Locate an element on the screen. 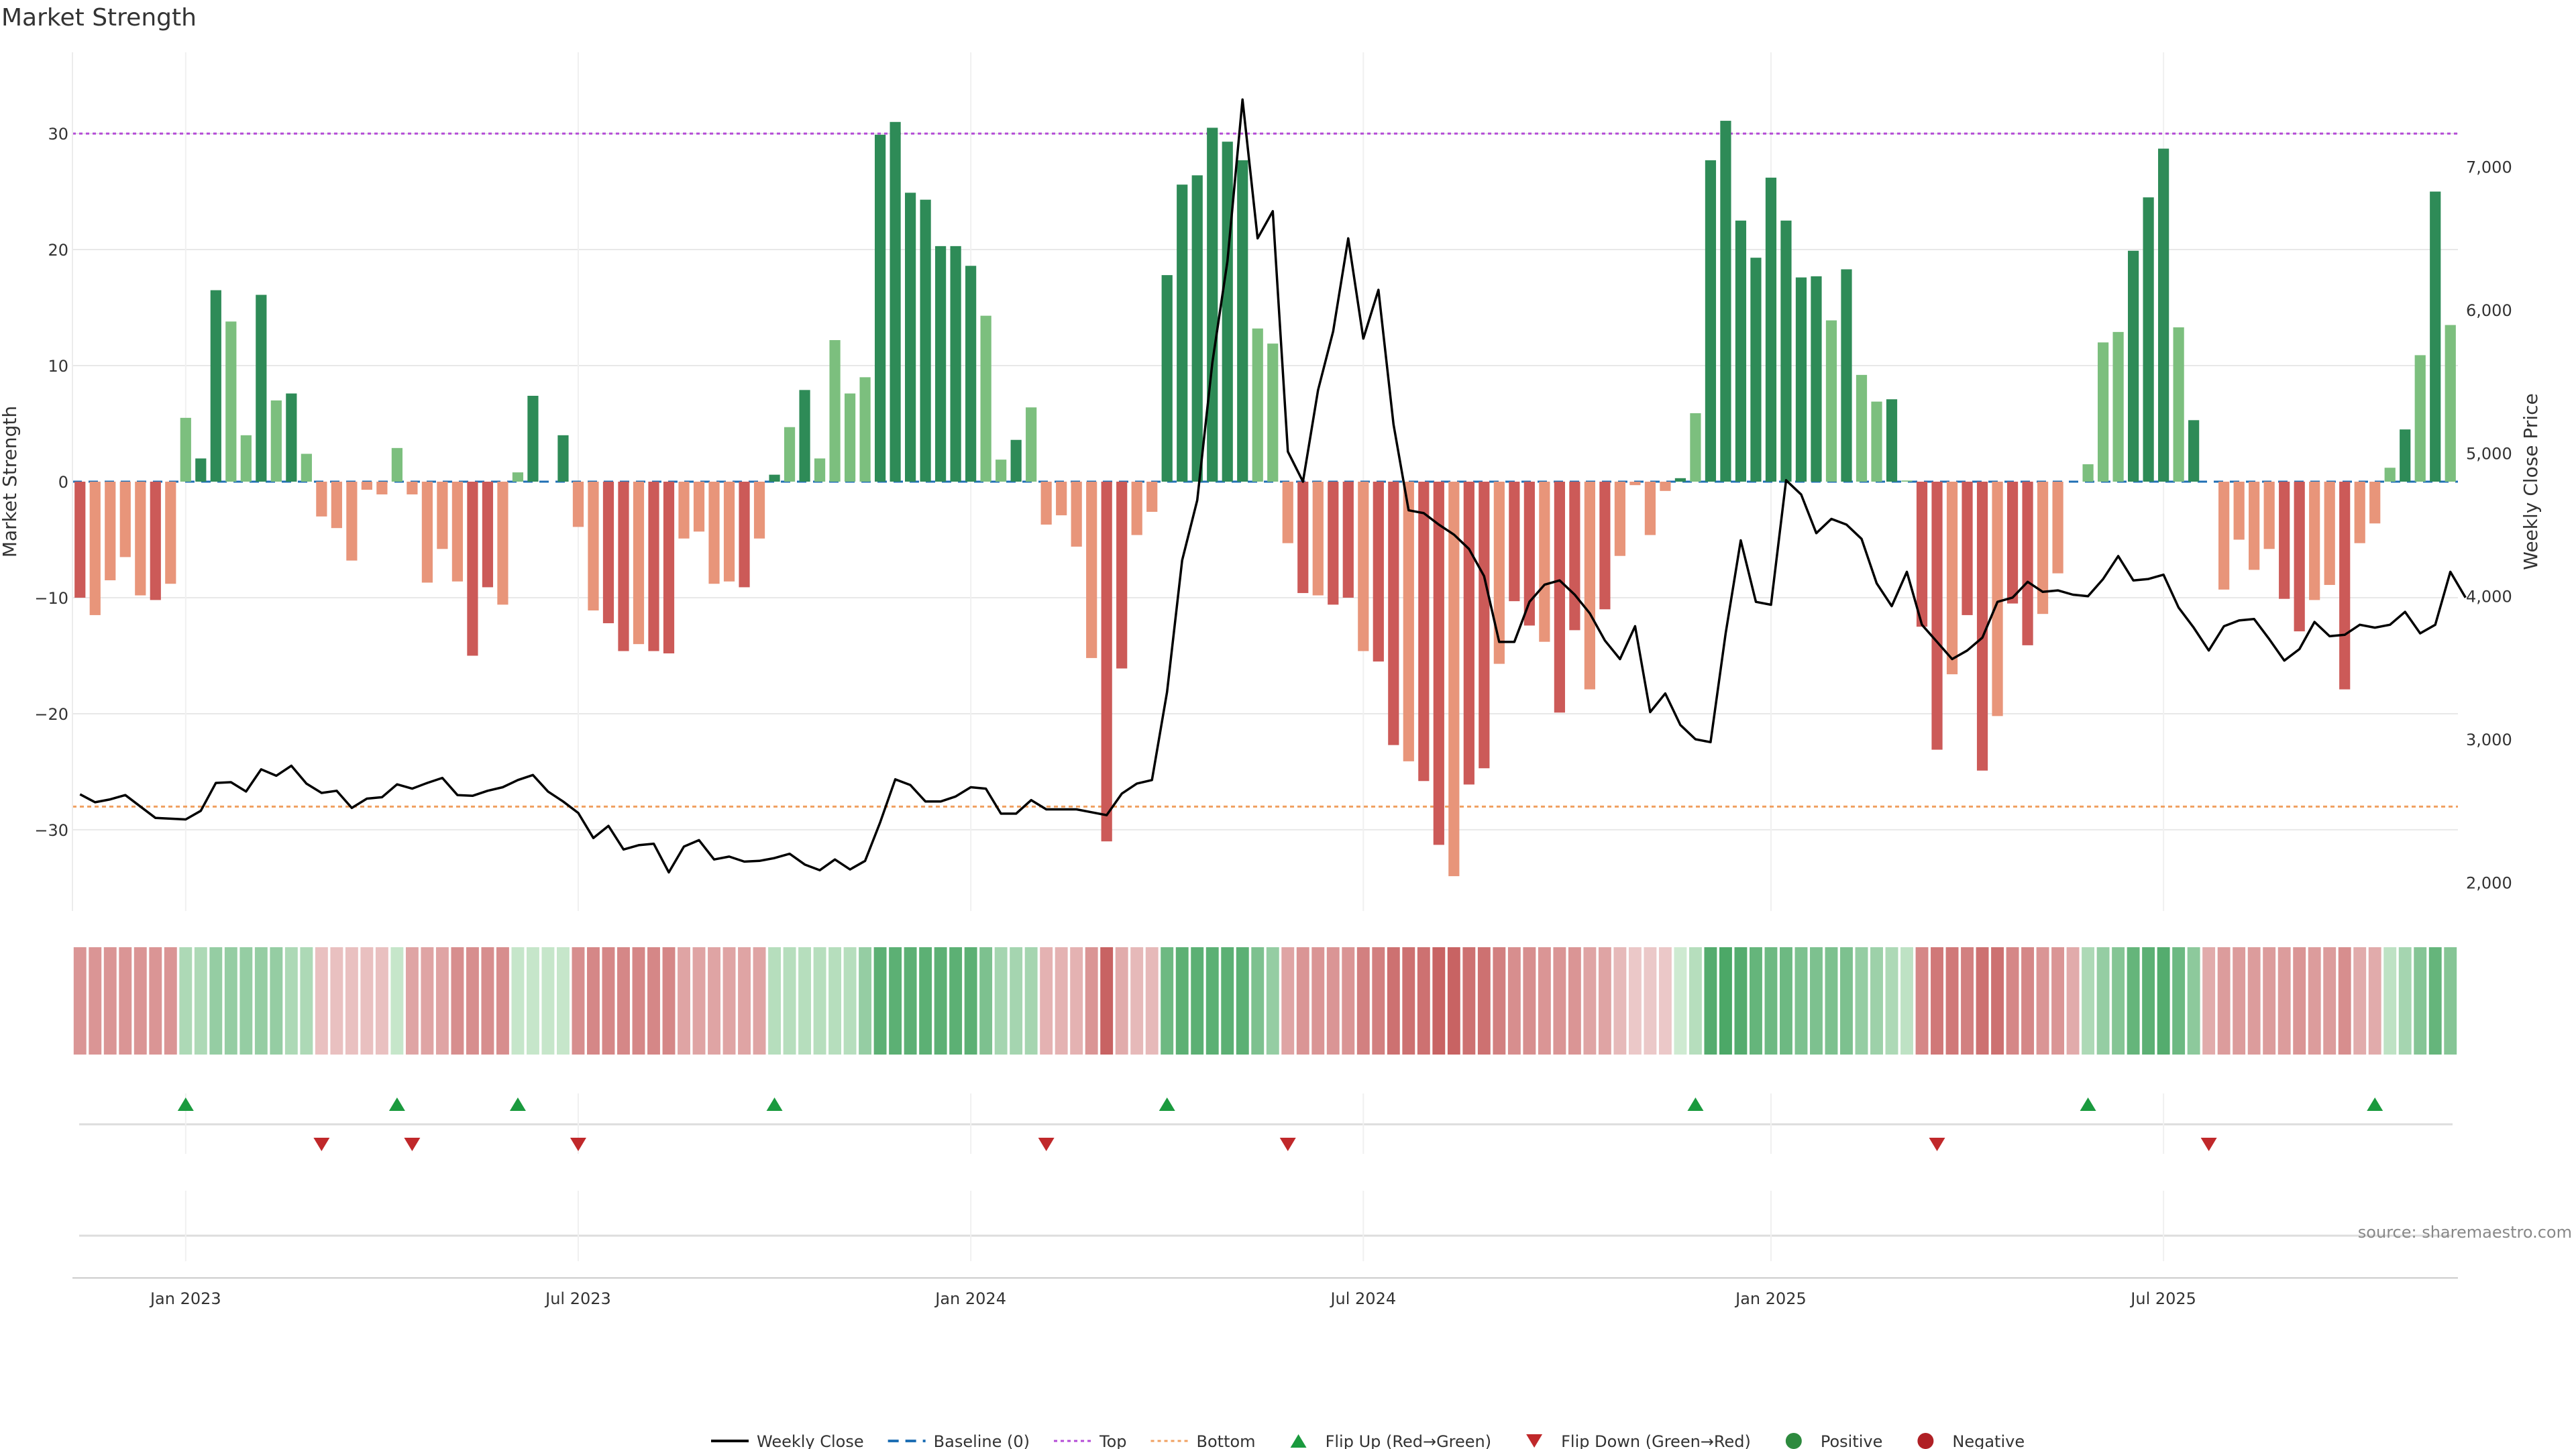  left-tick-label: −20 is located at coordinates (51, 714).